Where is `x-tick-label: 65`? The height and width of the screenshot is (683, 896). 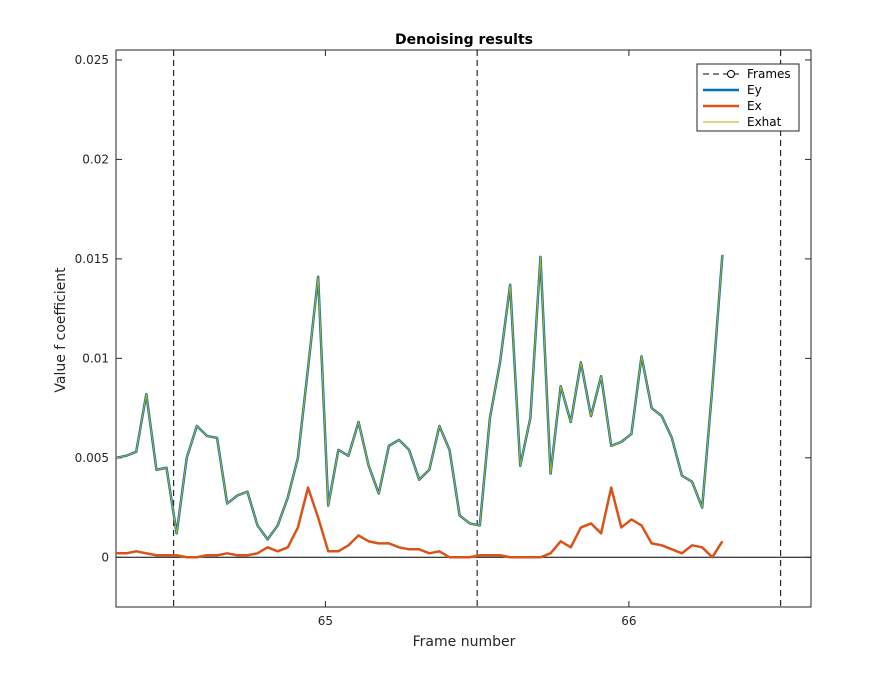 x-tick-label: 65 is located at coordinates (325, 621).